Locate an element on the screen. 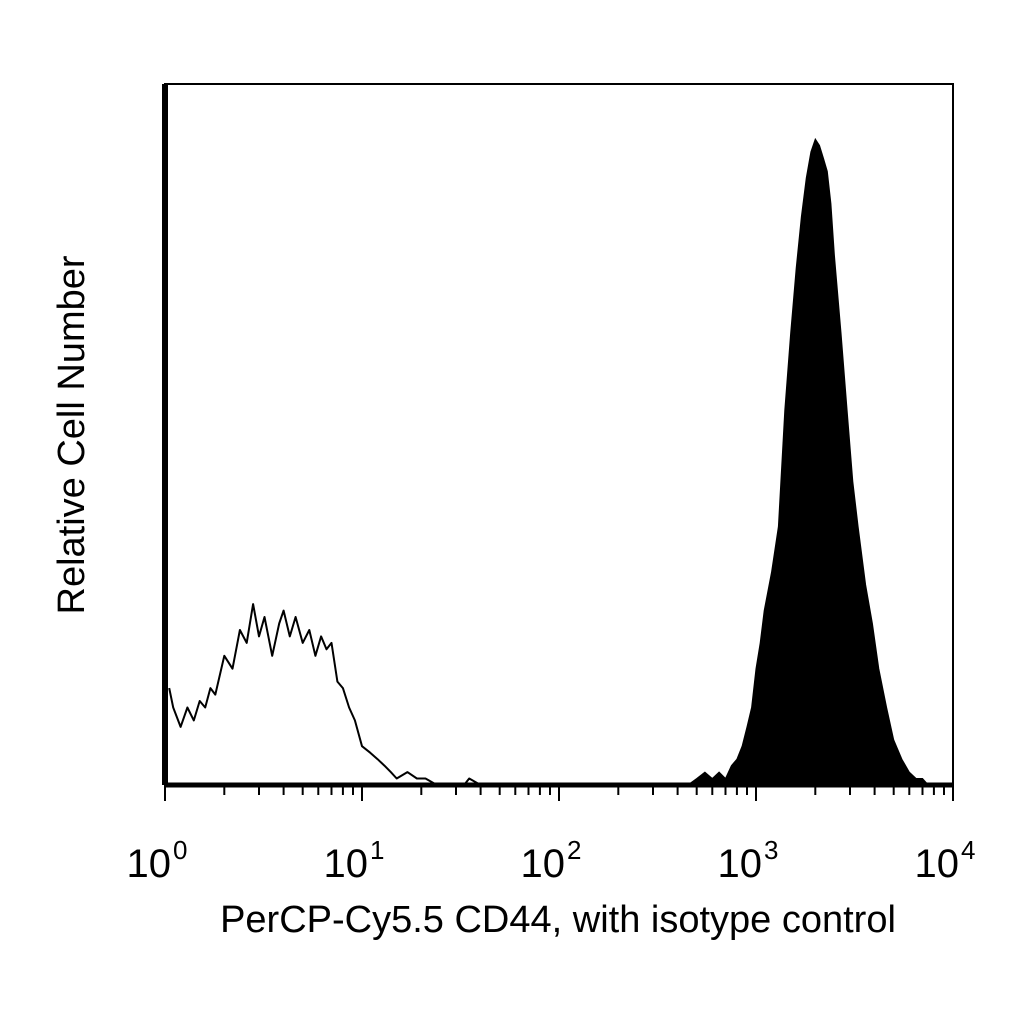 The image size is (1024, 1024). x-tick-label: 10⁰ is located at coordinates (157, 860).